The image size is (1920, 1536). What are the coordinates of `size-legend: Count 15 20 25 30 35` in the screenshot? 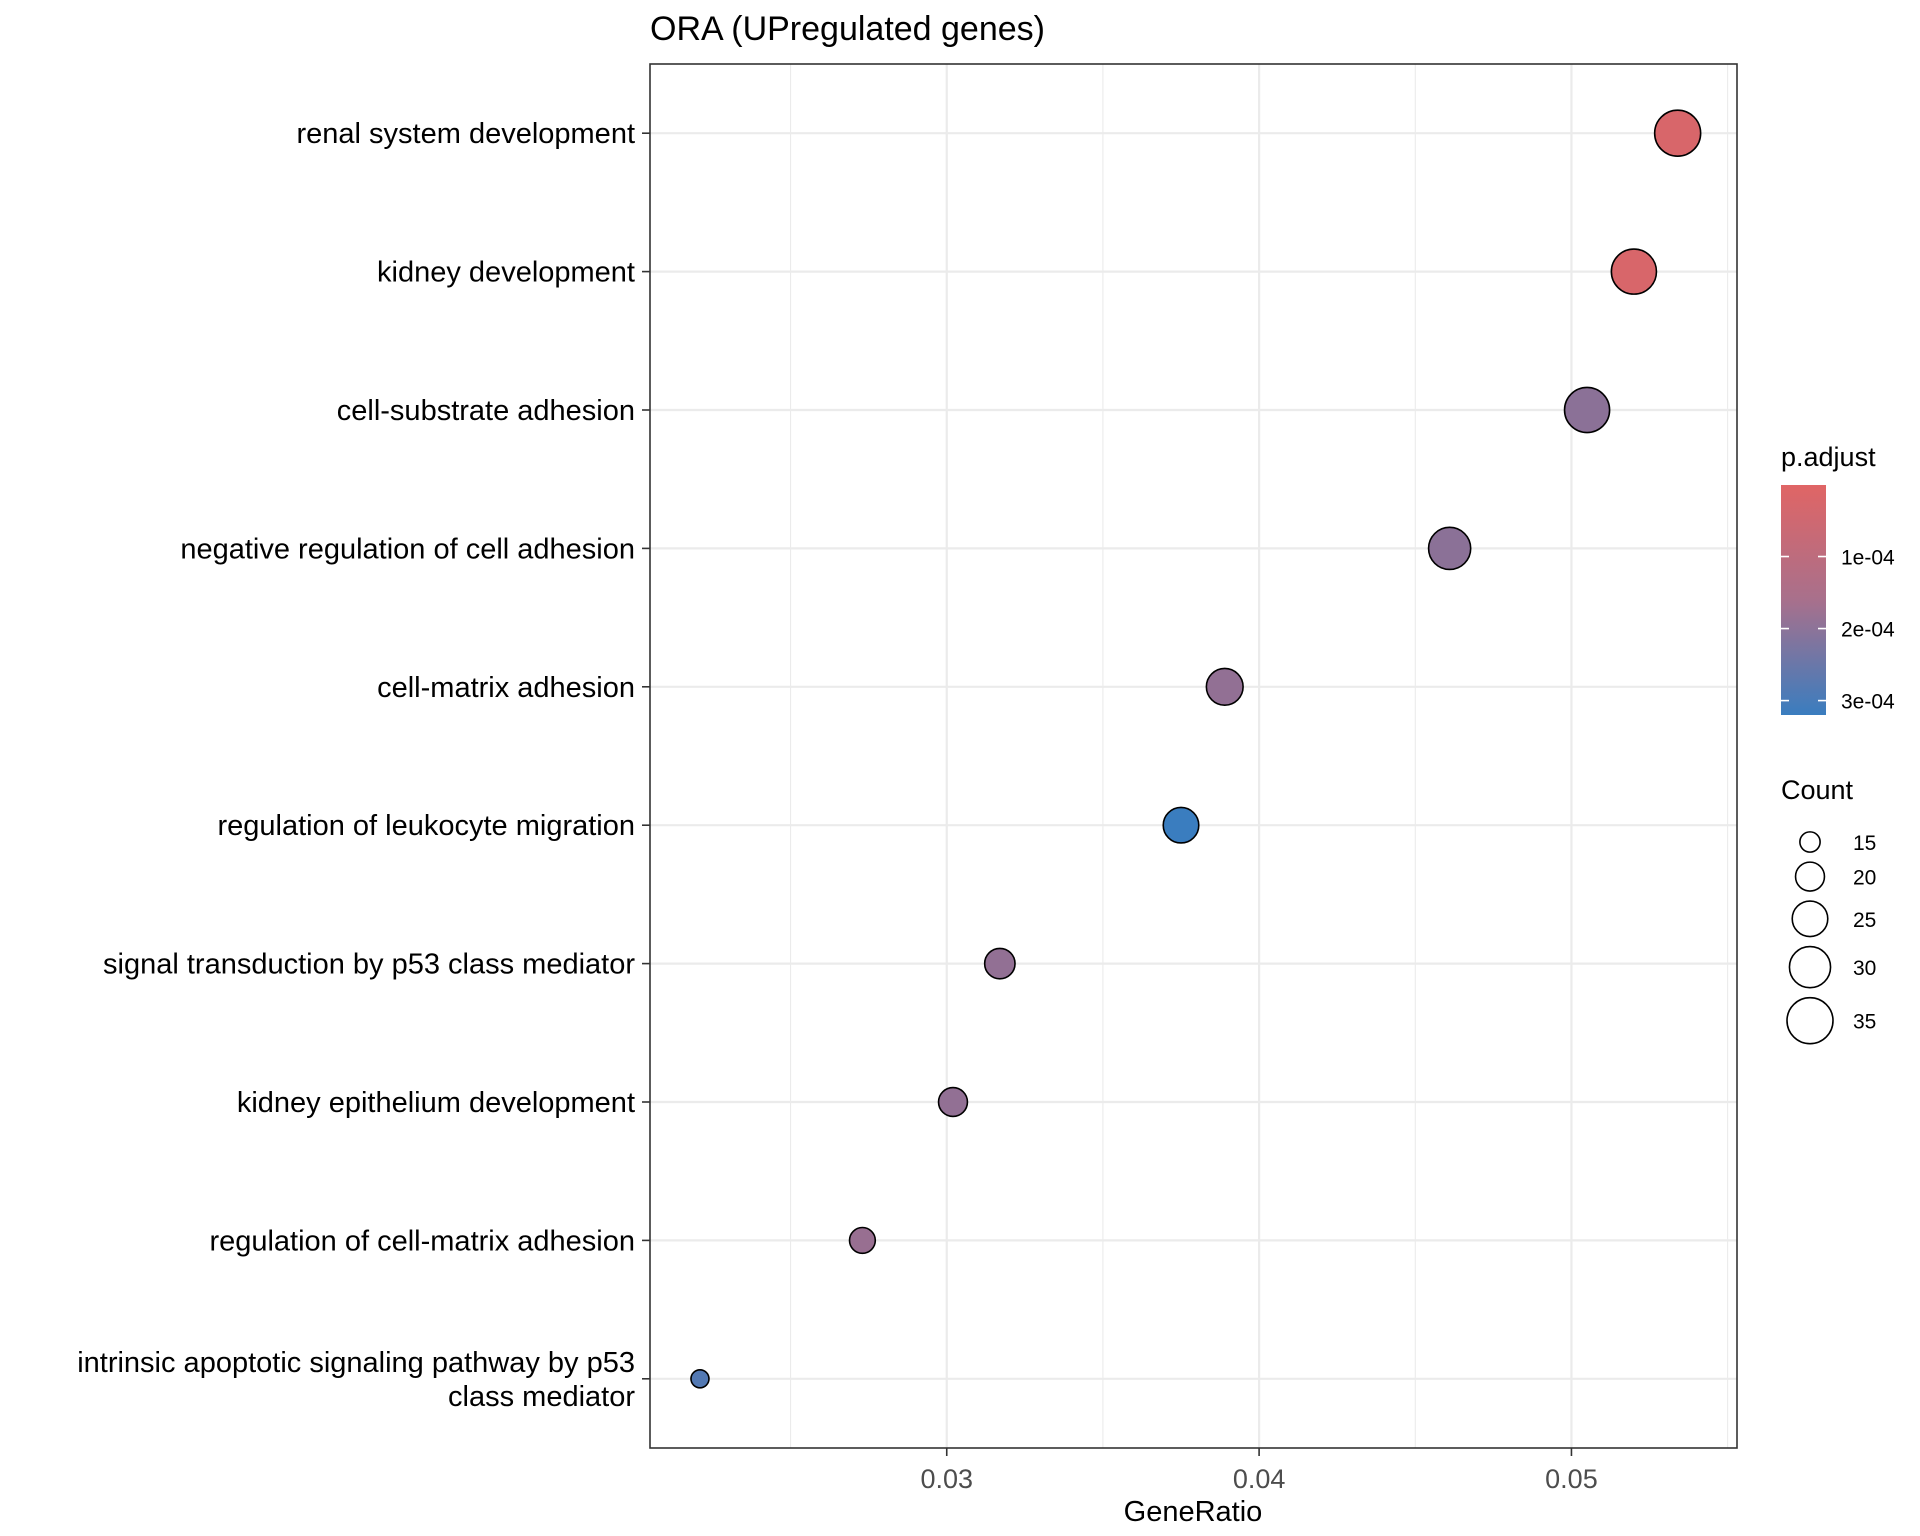 It's located at (1828, 910).